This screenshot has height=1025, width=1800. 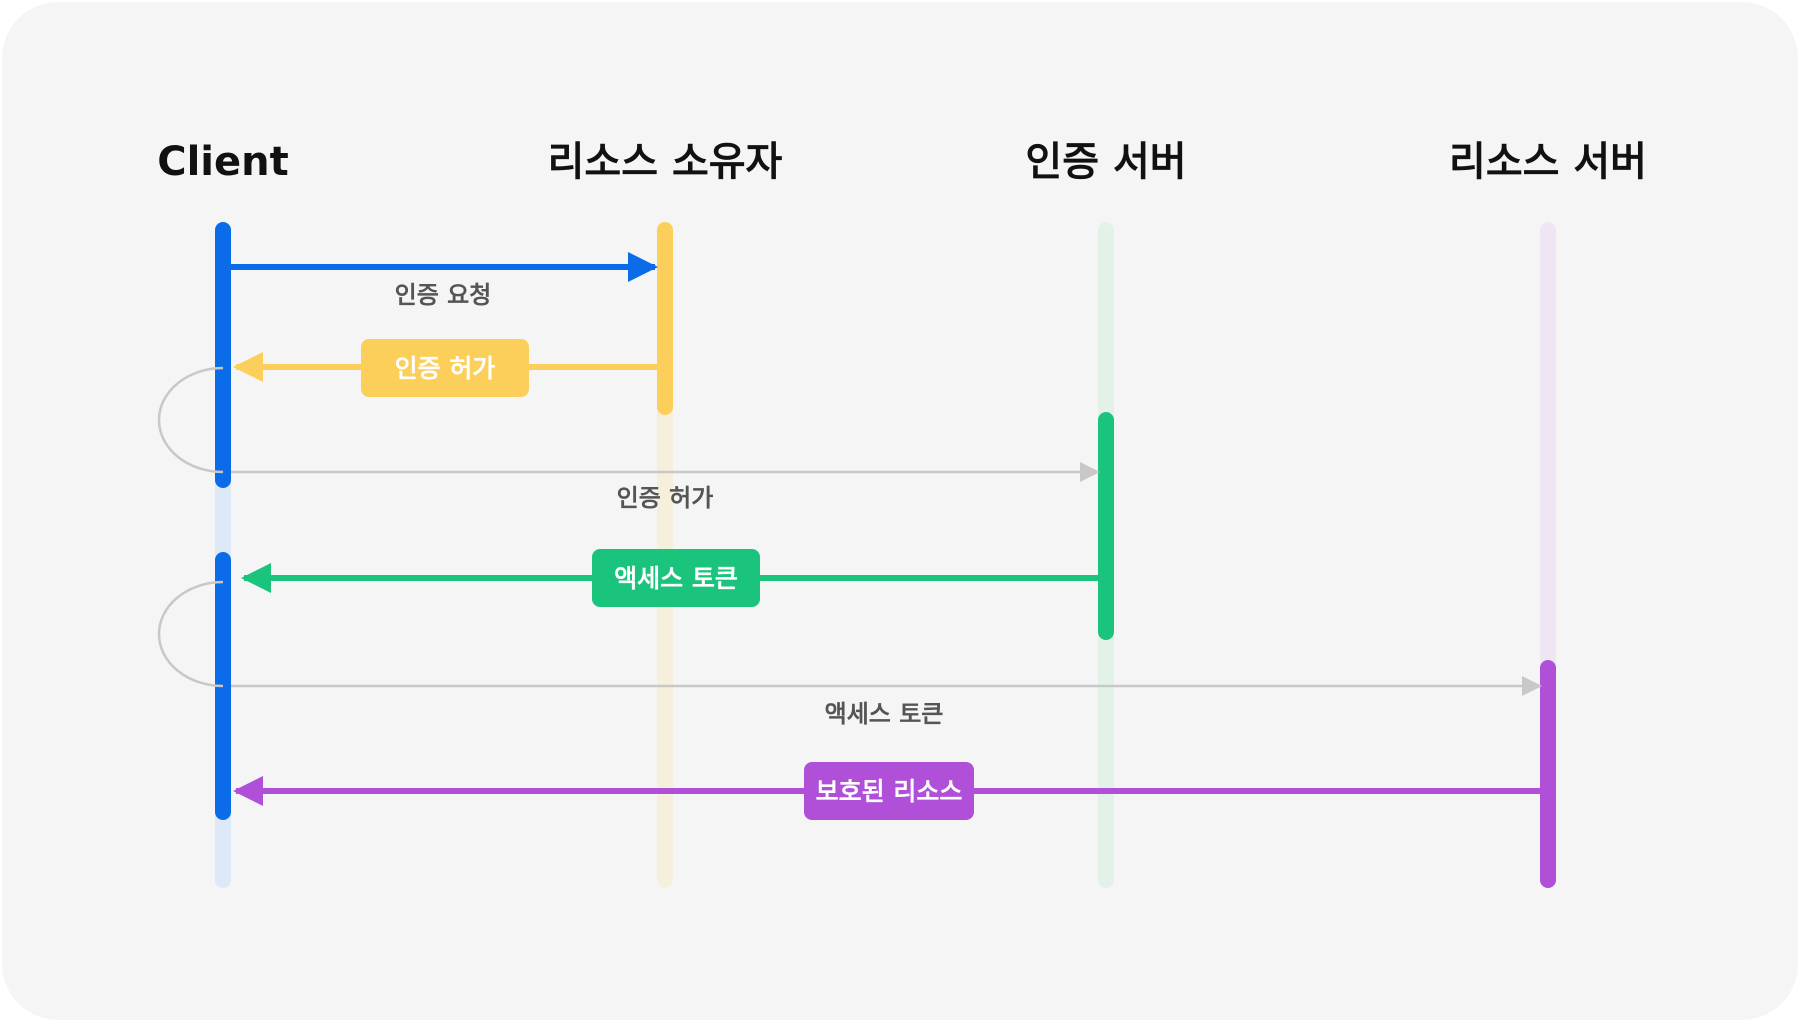 I want to click on badge-label-access-token: 액세스 토큰, so click(x=676, y=578).